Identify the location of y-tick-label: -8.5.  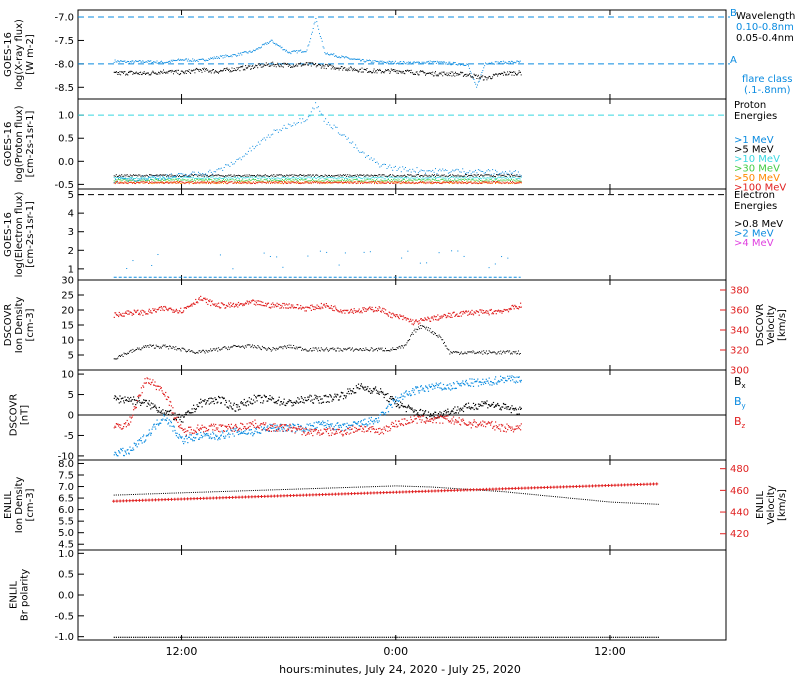
(64, 88).